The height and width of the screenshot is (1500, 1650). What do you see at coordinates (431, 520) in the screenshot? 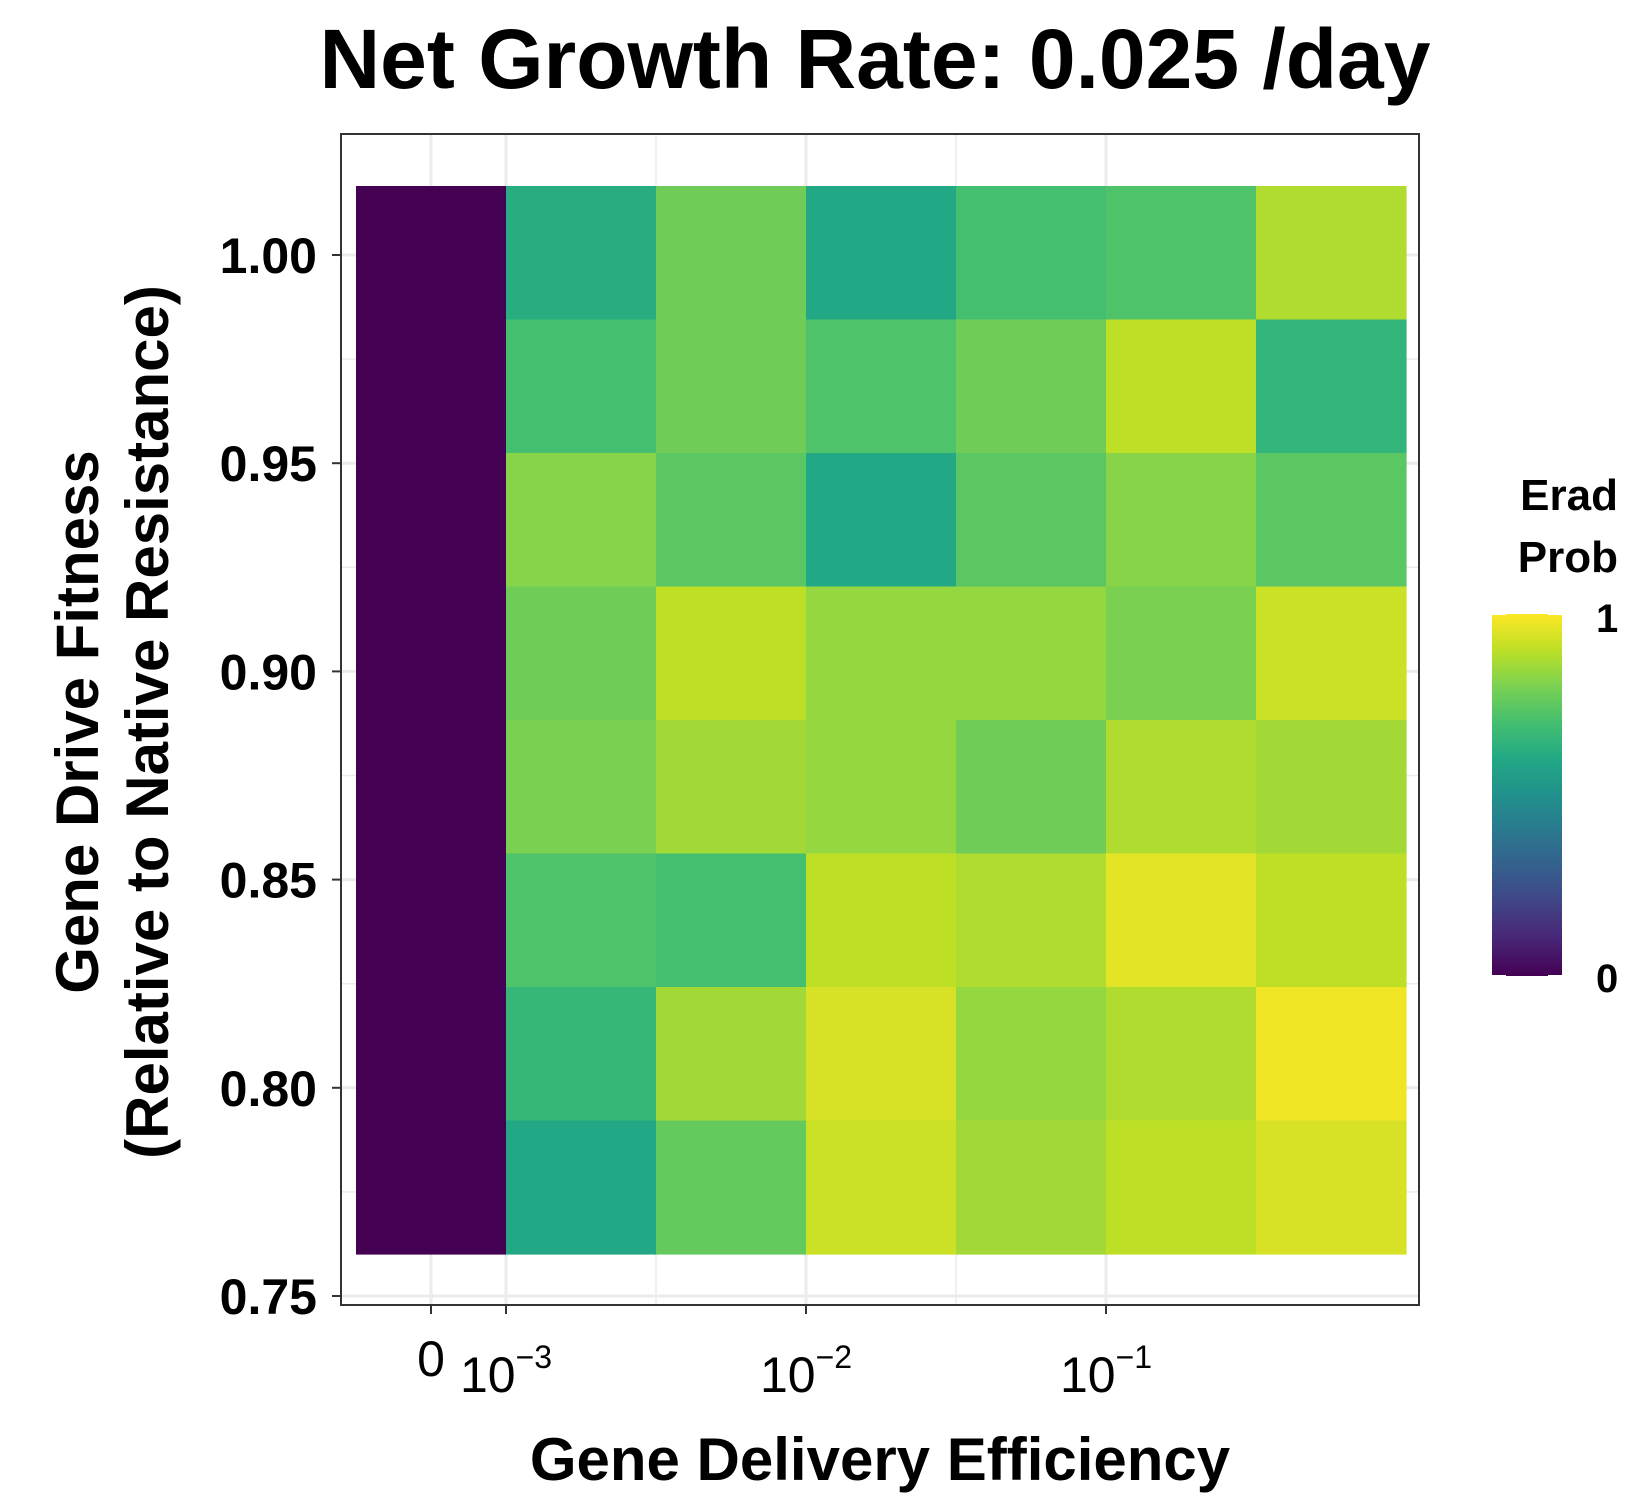
I see `heatmap-cell-r2-c0` at bounding box center [431, 520].